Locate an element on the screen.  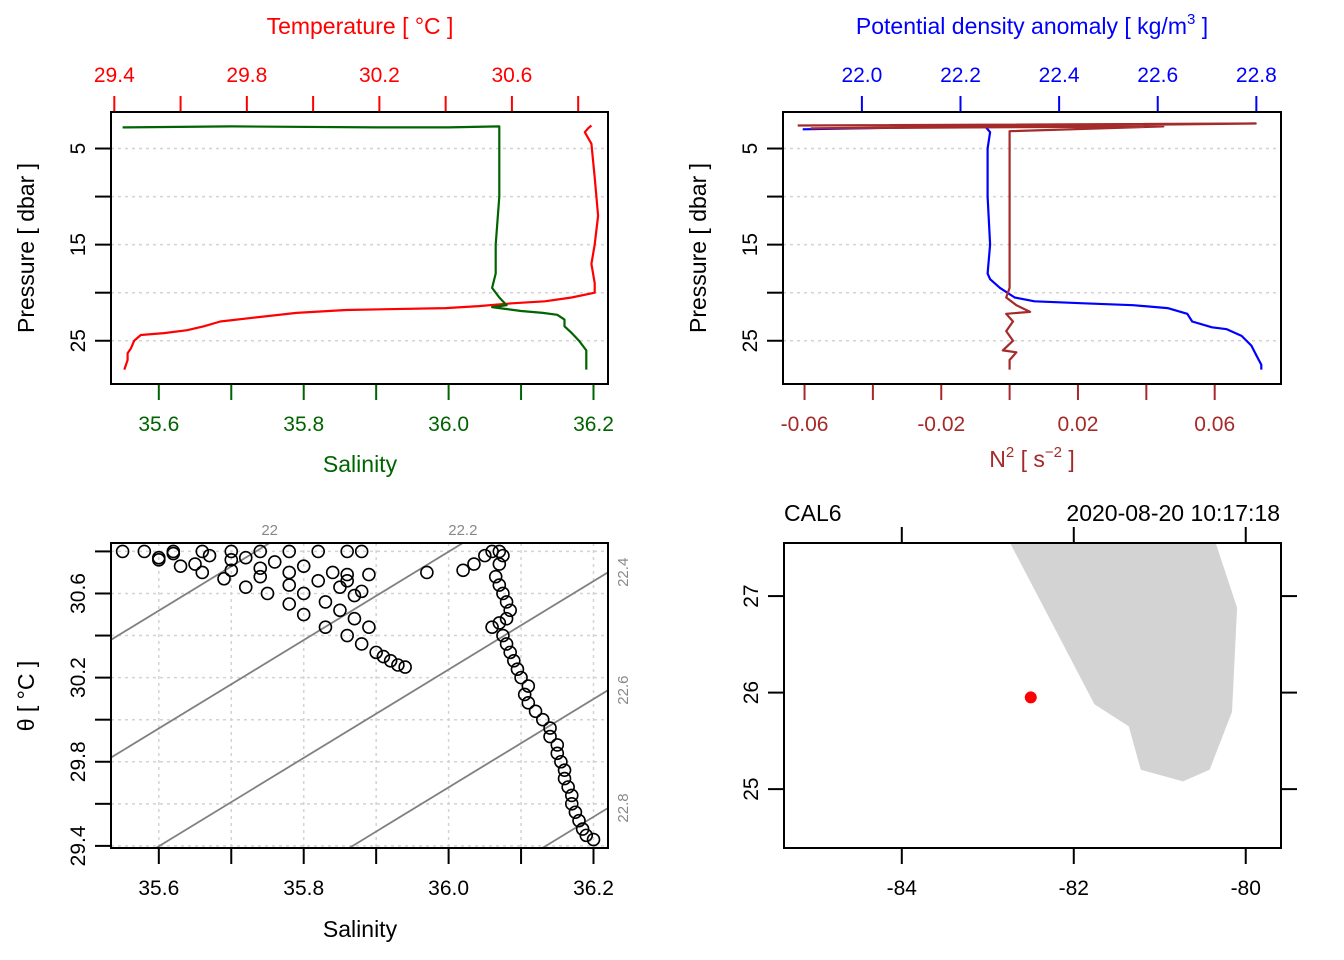
station-marker is located at coordinates (1030, 697).